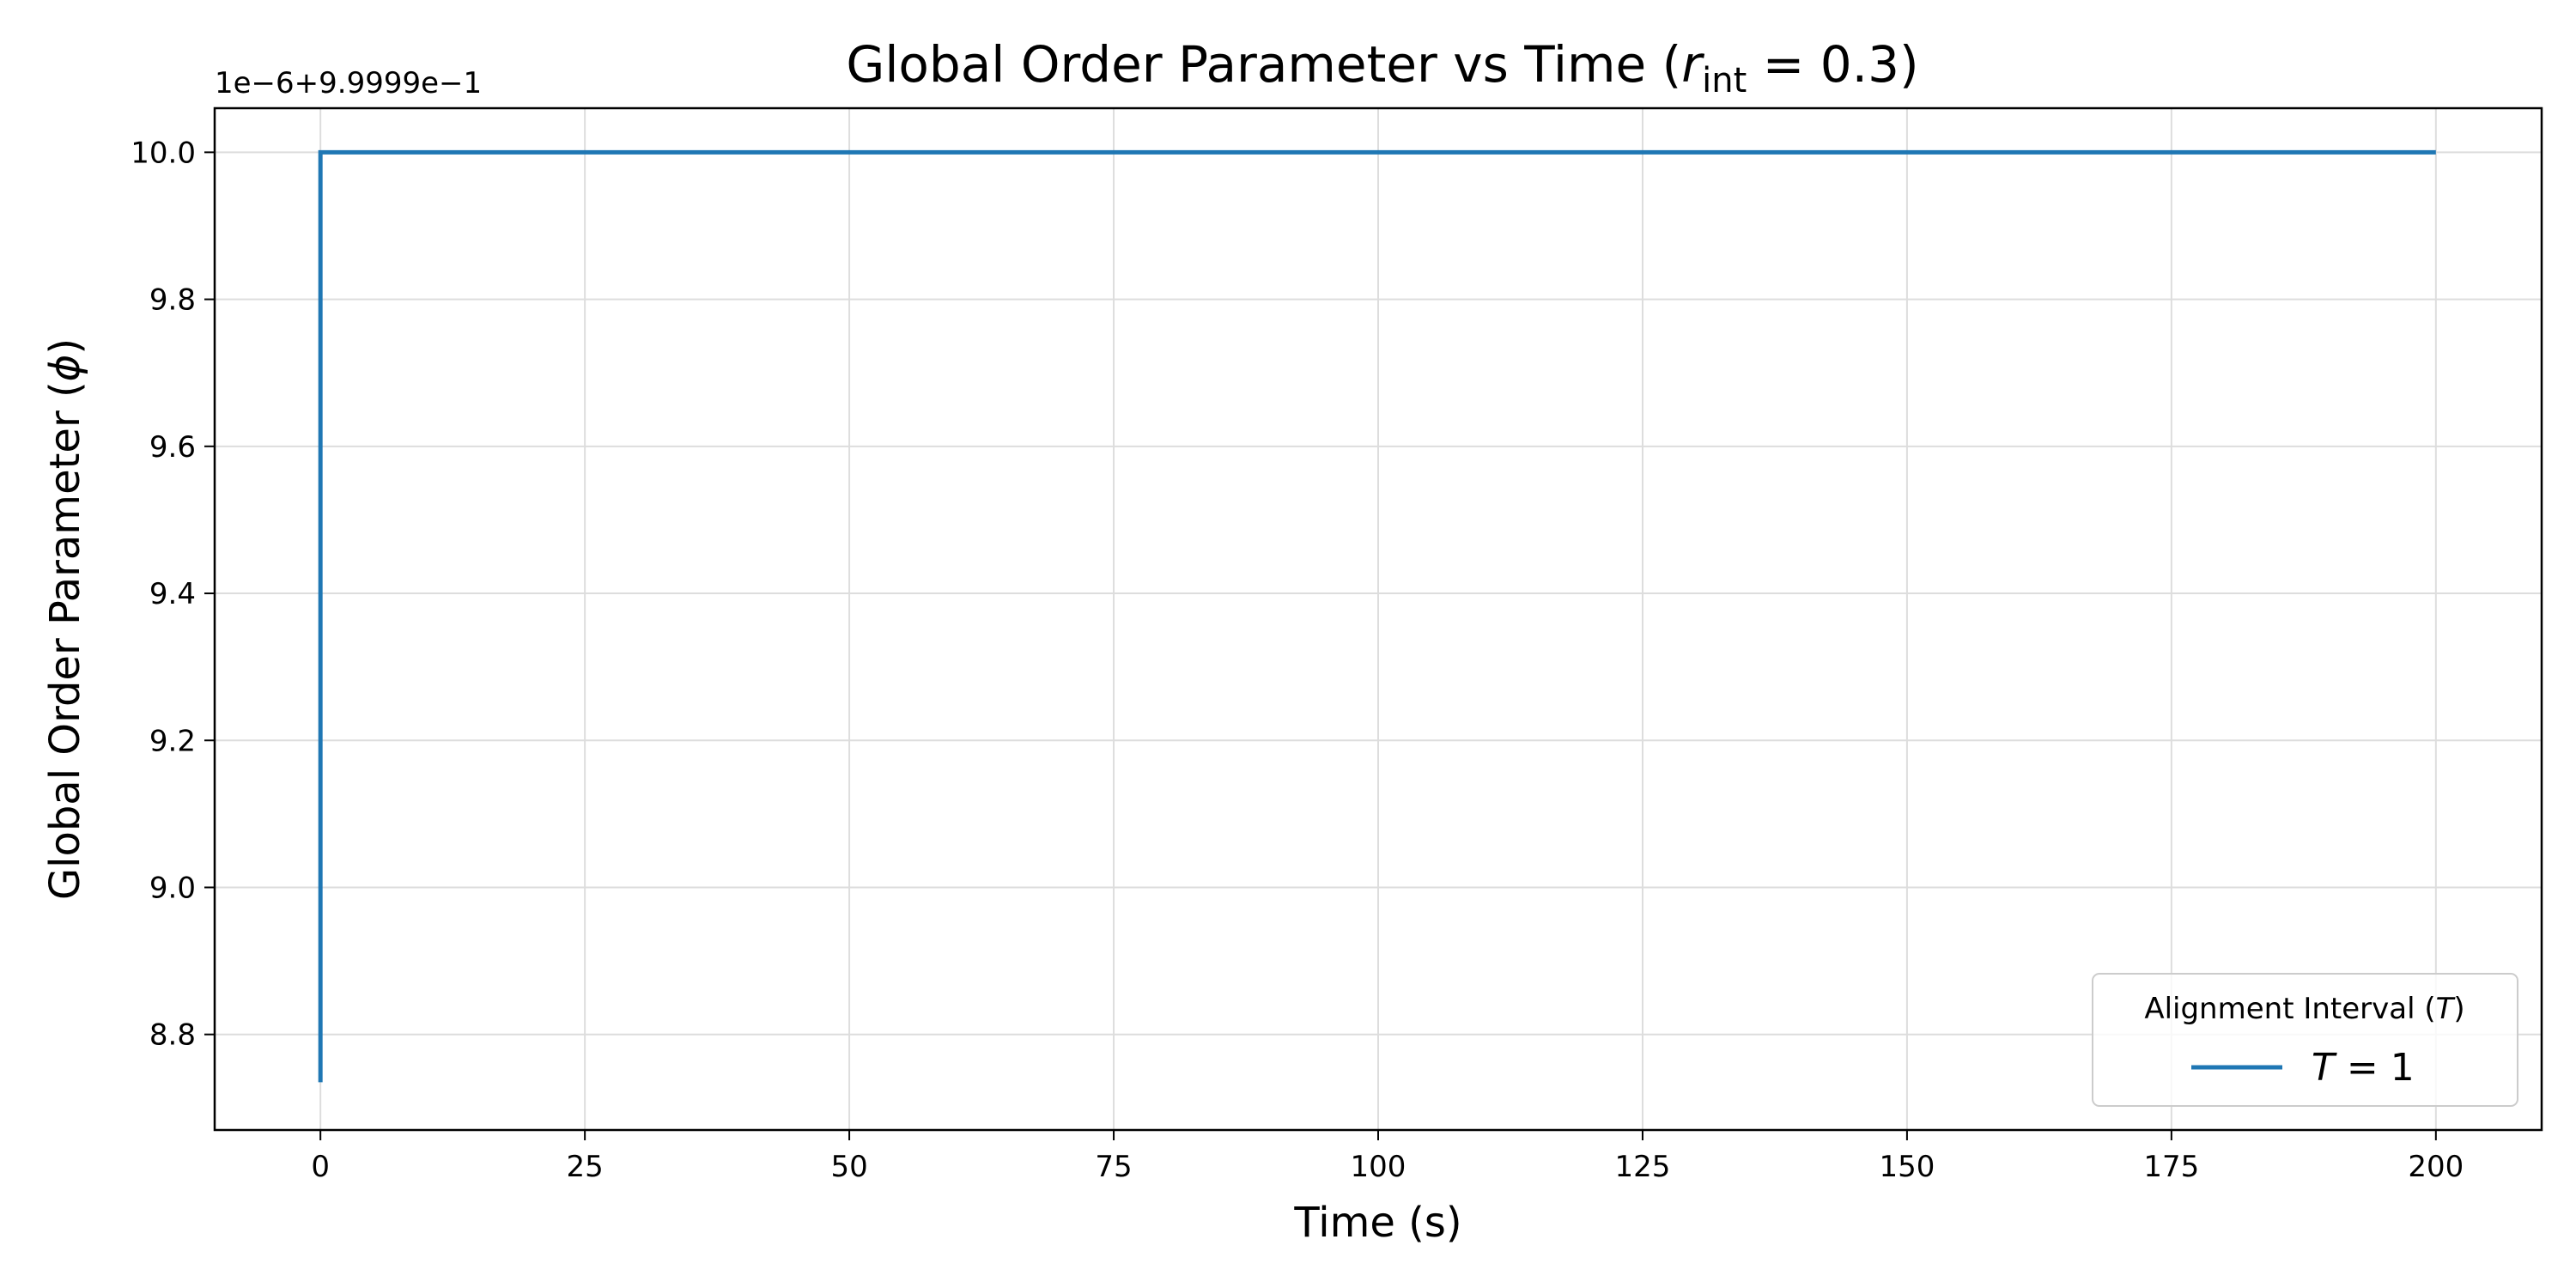 This screenshot has height=1288, width=2576. What do you see at coordinates (2446, 1009) in the screenshot?
I see `legend-title-symbol: T` at bounding box center [2446, 1009].